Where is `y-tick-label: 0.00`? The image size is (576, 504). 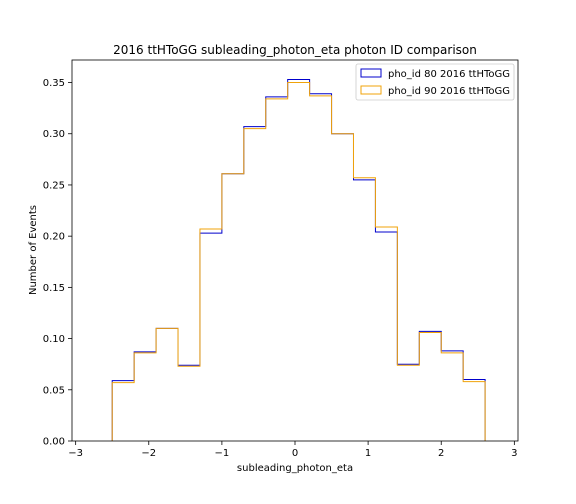
y-tick-label: 0.00 is located at coordinates (54, 442).